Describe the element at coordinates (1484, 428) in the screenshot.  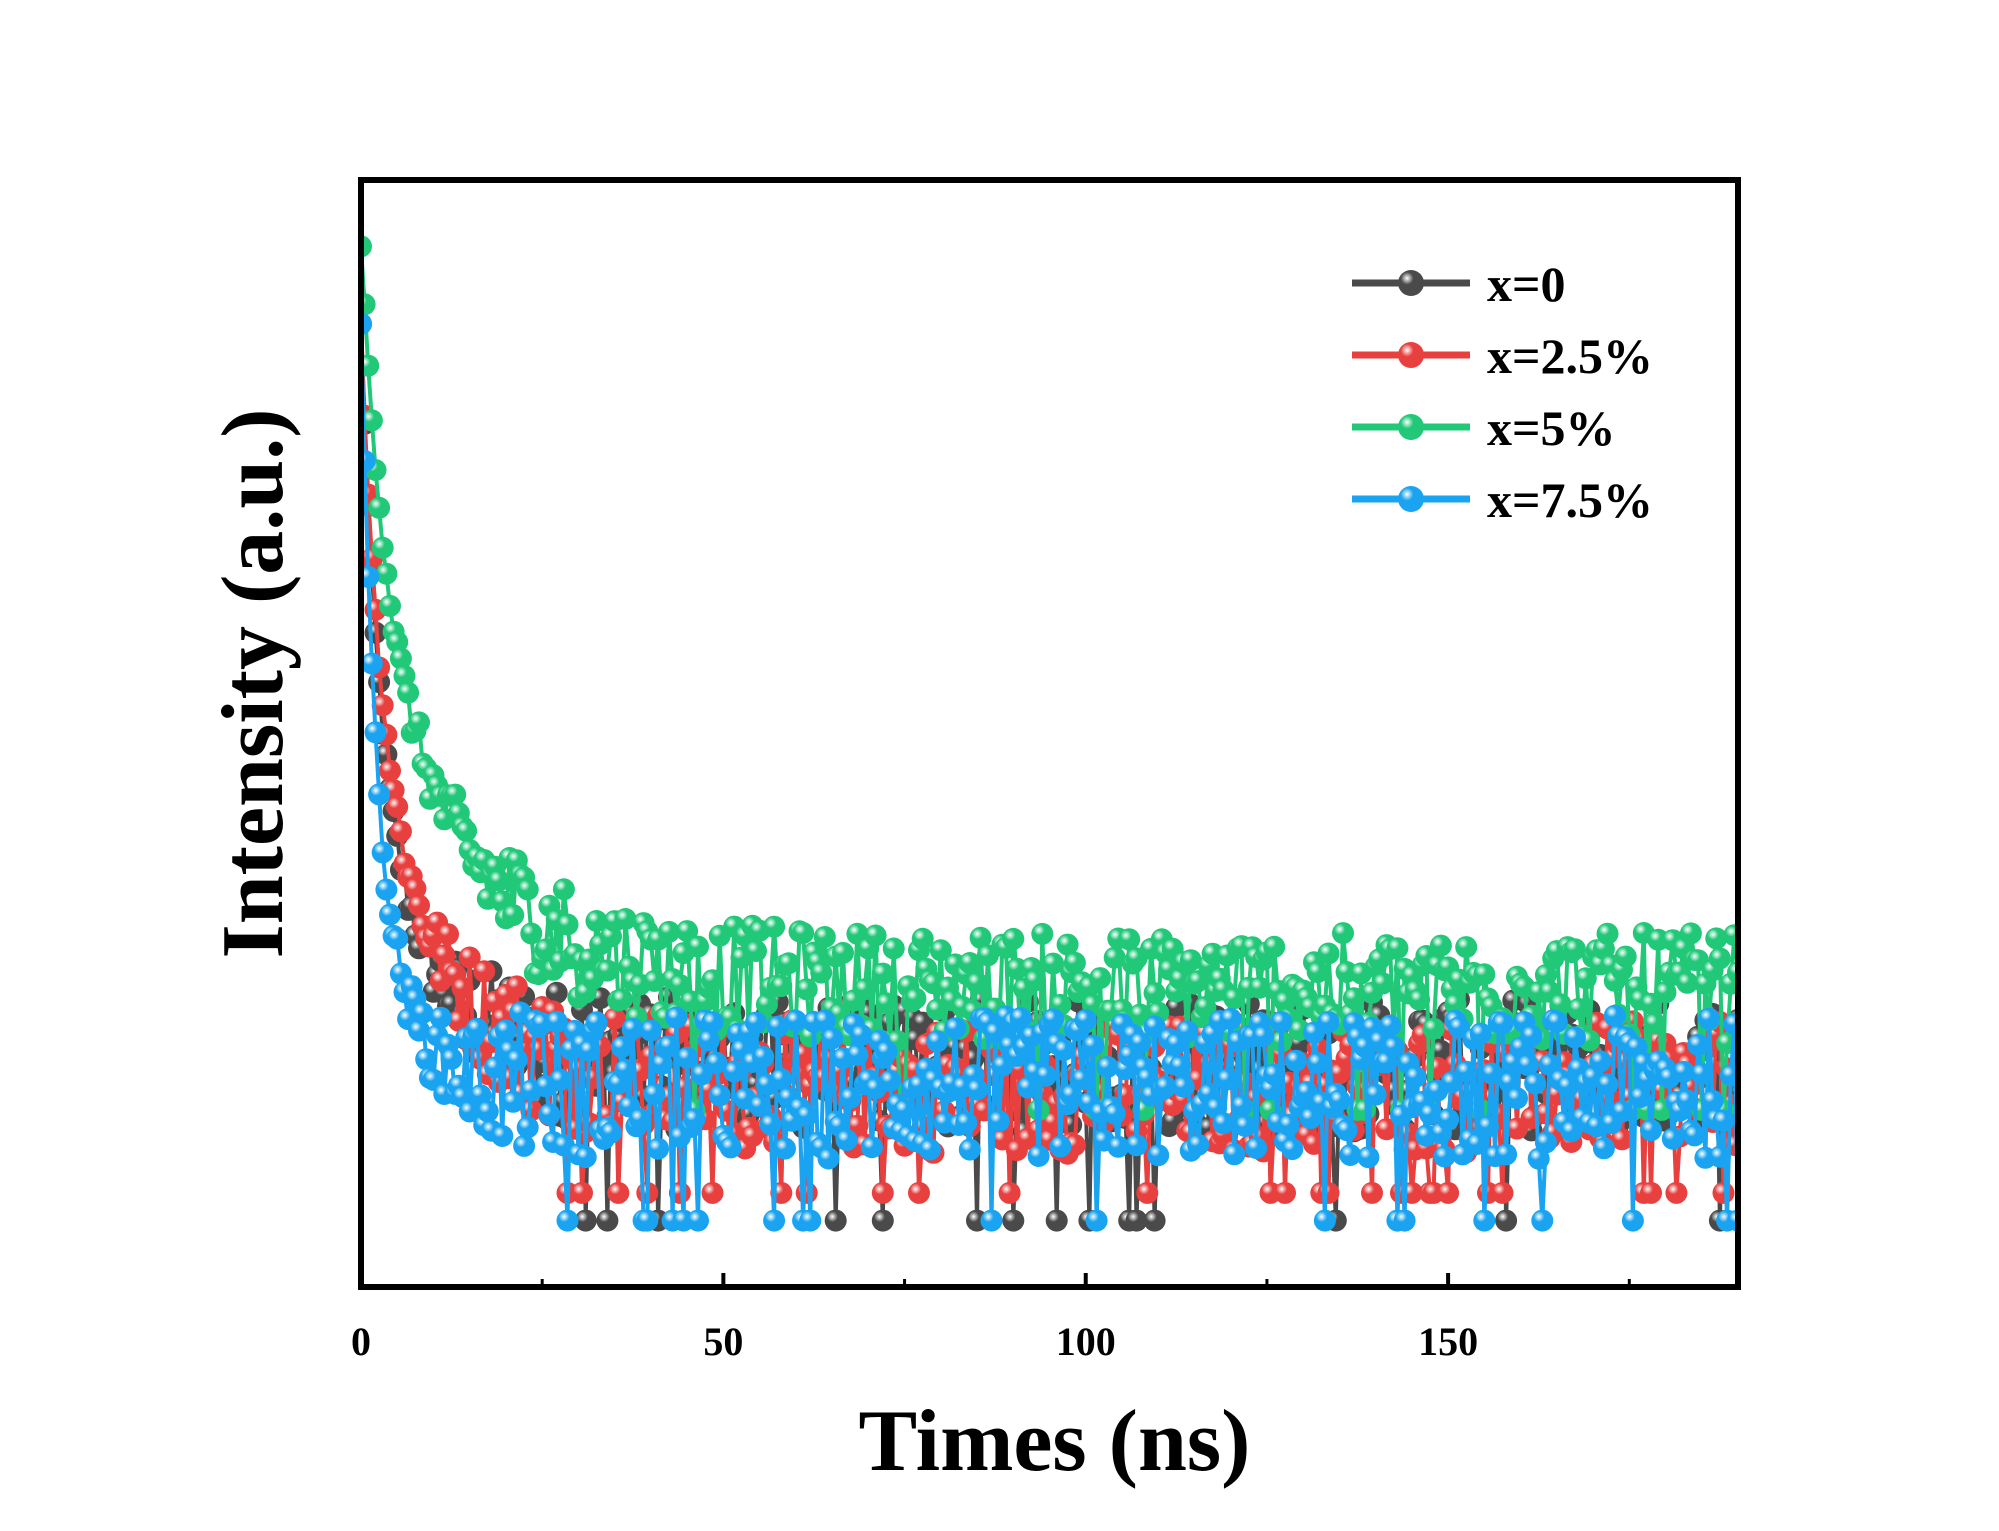
I see `legend-item: x=5%` at that location.